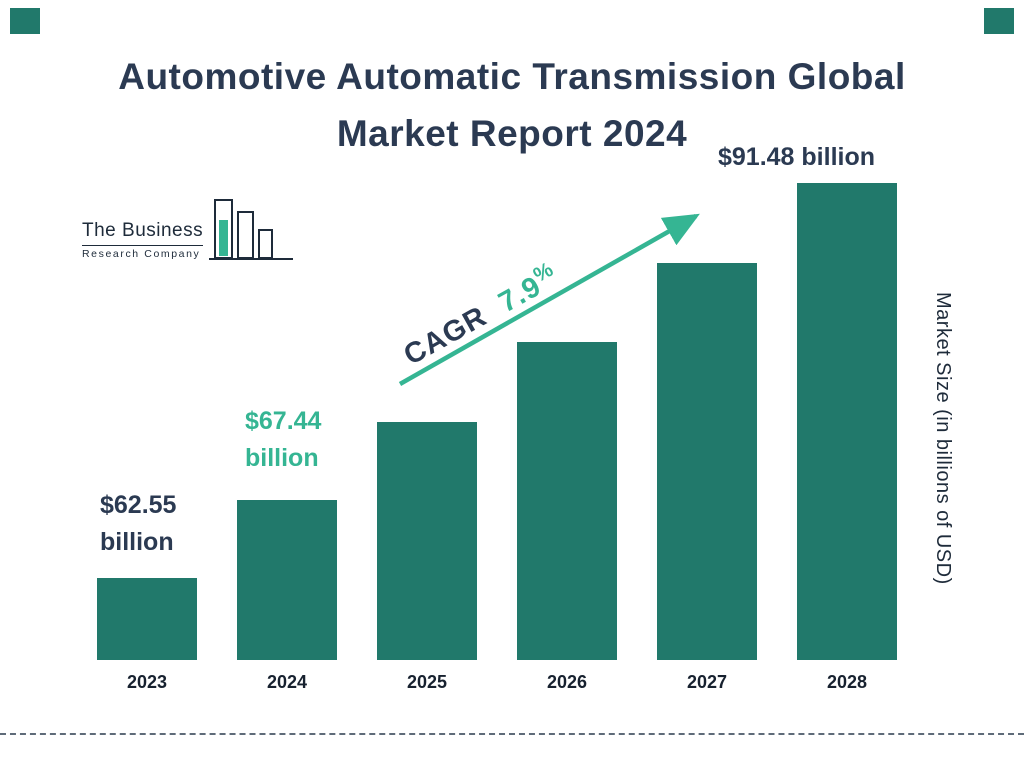 This screenshot has width=1024, height=768. I want to click on page-title-line2: Market Report 2024, so click(512, 133).